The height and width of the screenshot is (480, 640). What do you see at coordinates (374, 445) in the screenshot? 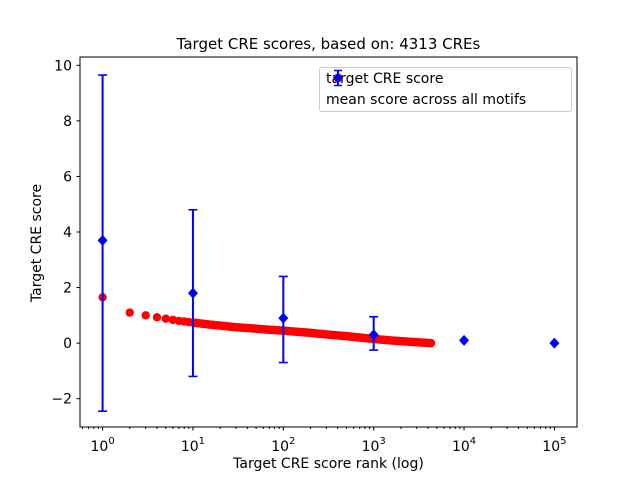
I see `x-tick-label: 10³` at bounding box center [374, 445].